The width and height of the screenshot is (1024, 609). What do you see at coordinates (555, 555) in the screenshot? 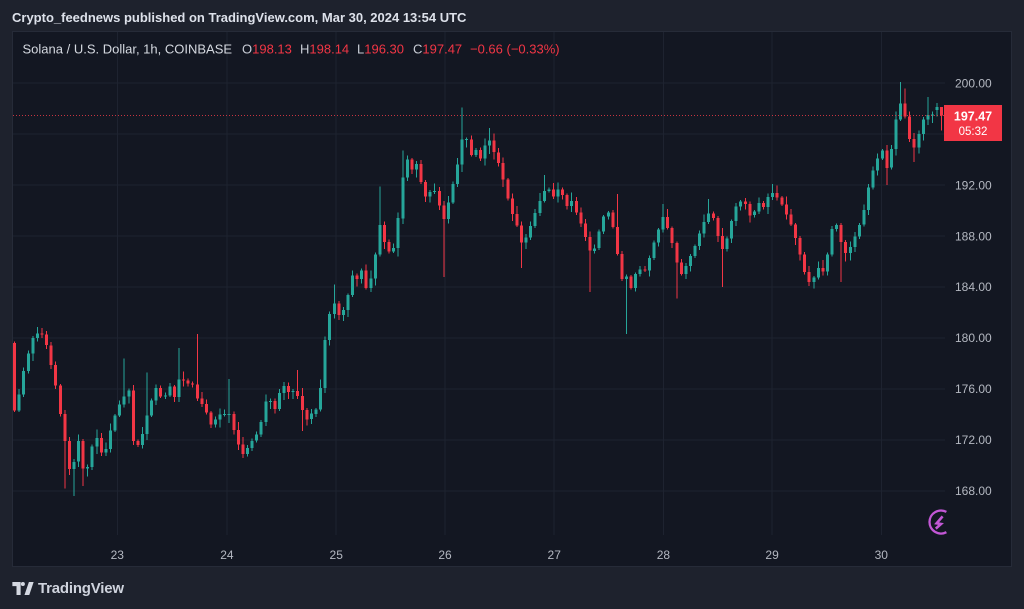
I see `svg-text: 27` at bounding box center [555, 555].